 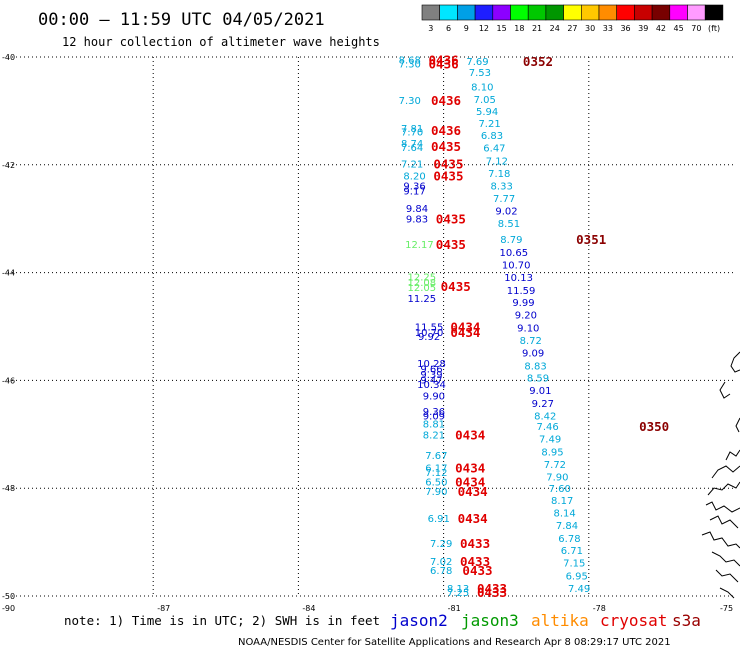 I want to click on wave-height-label: 6.83, so click(x=492, y=136).